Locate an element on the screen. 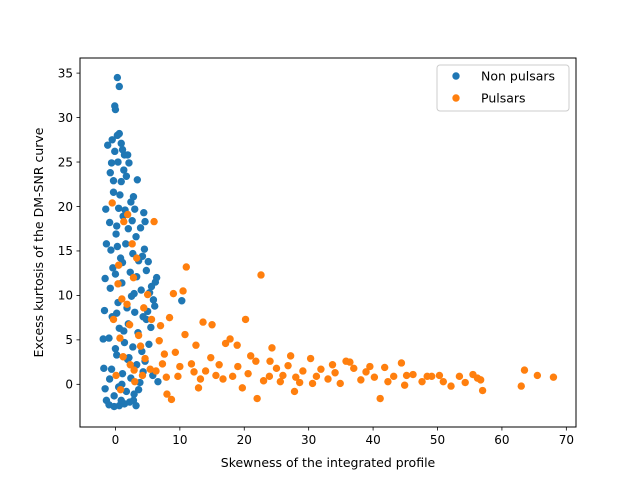  y-tick-label: 5 is located at coordinates (69, 340).